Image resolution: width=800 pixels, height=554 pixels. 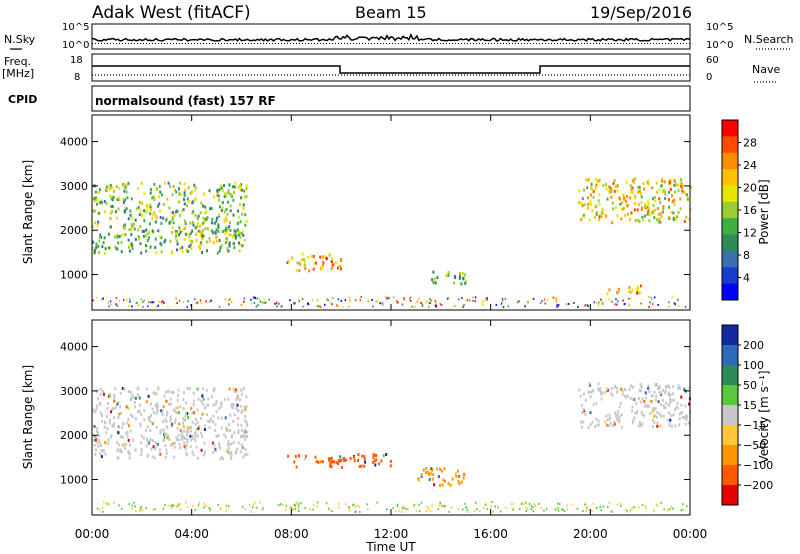 What do you see at coordinates (764, 211) in the screenshot?
I see `power-colorbar-label: Power [dB]` at bounding box center [764, 211].